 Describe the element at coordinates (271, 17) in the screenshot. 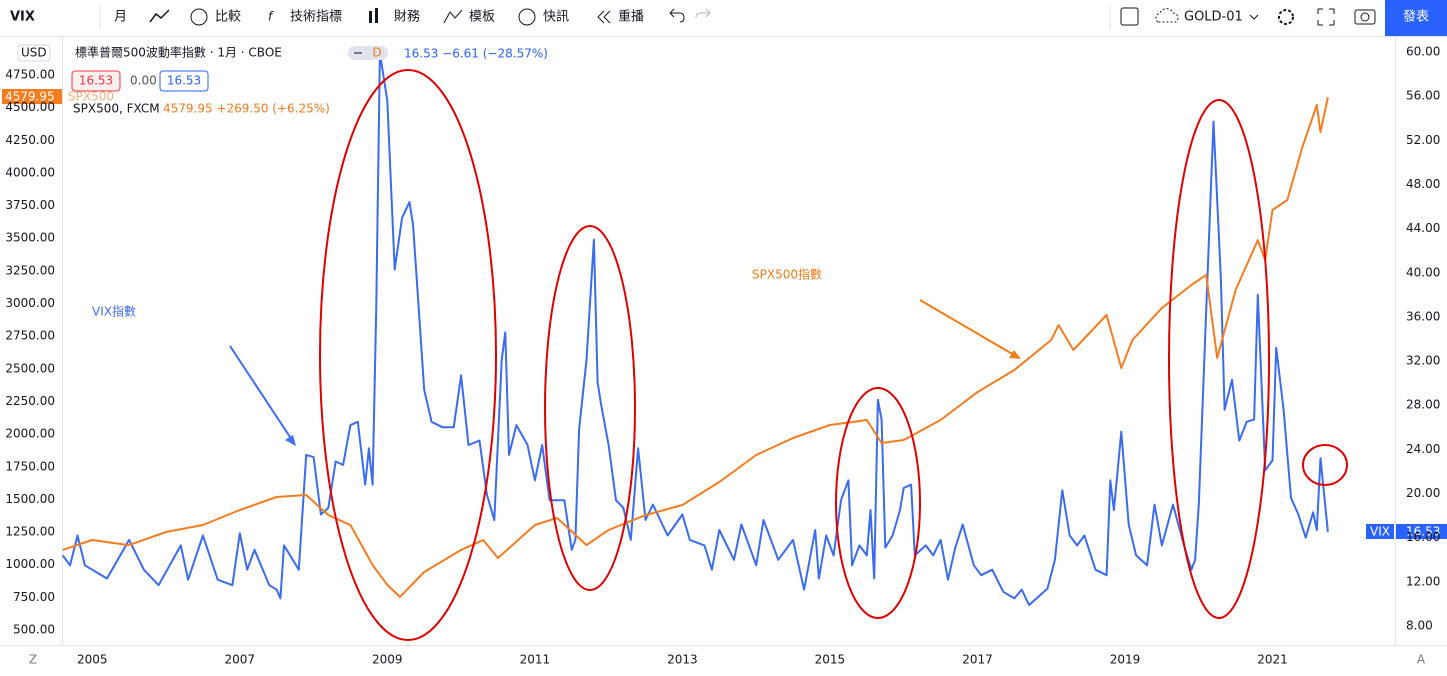

I see `fx-icon: f` at that location.